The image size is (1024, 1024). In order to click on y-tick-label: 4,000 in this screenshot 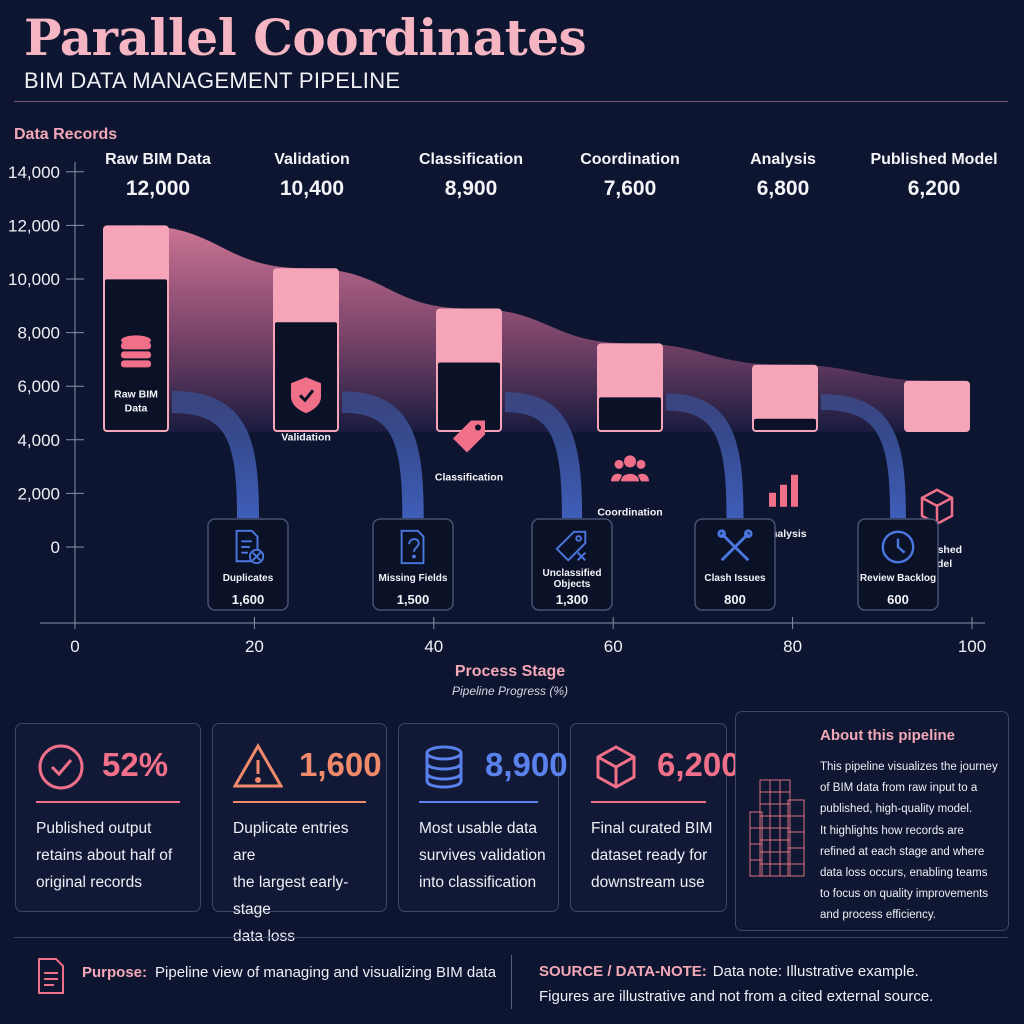, I will do `click(38, 440)`.